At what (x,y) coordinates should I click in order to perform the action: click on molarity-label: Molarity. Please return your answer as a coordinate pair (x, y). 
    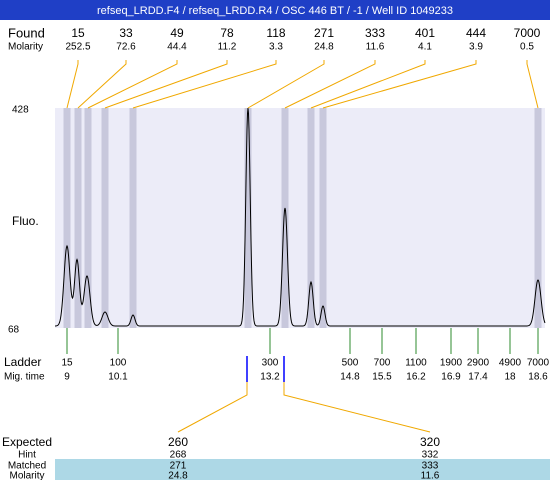
    Looking at the image, I should click on (25, 47).